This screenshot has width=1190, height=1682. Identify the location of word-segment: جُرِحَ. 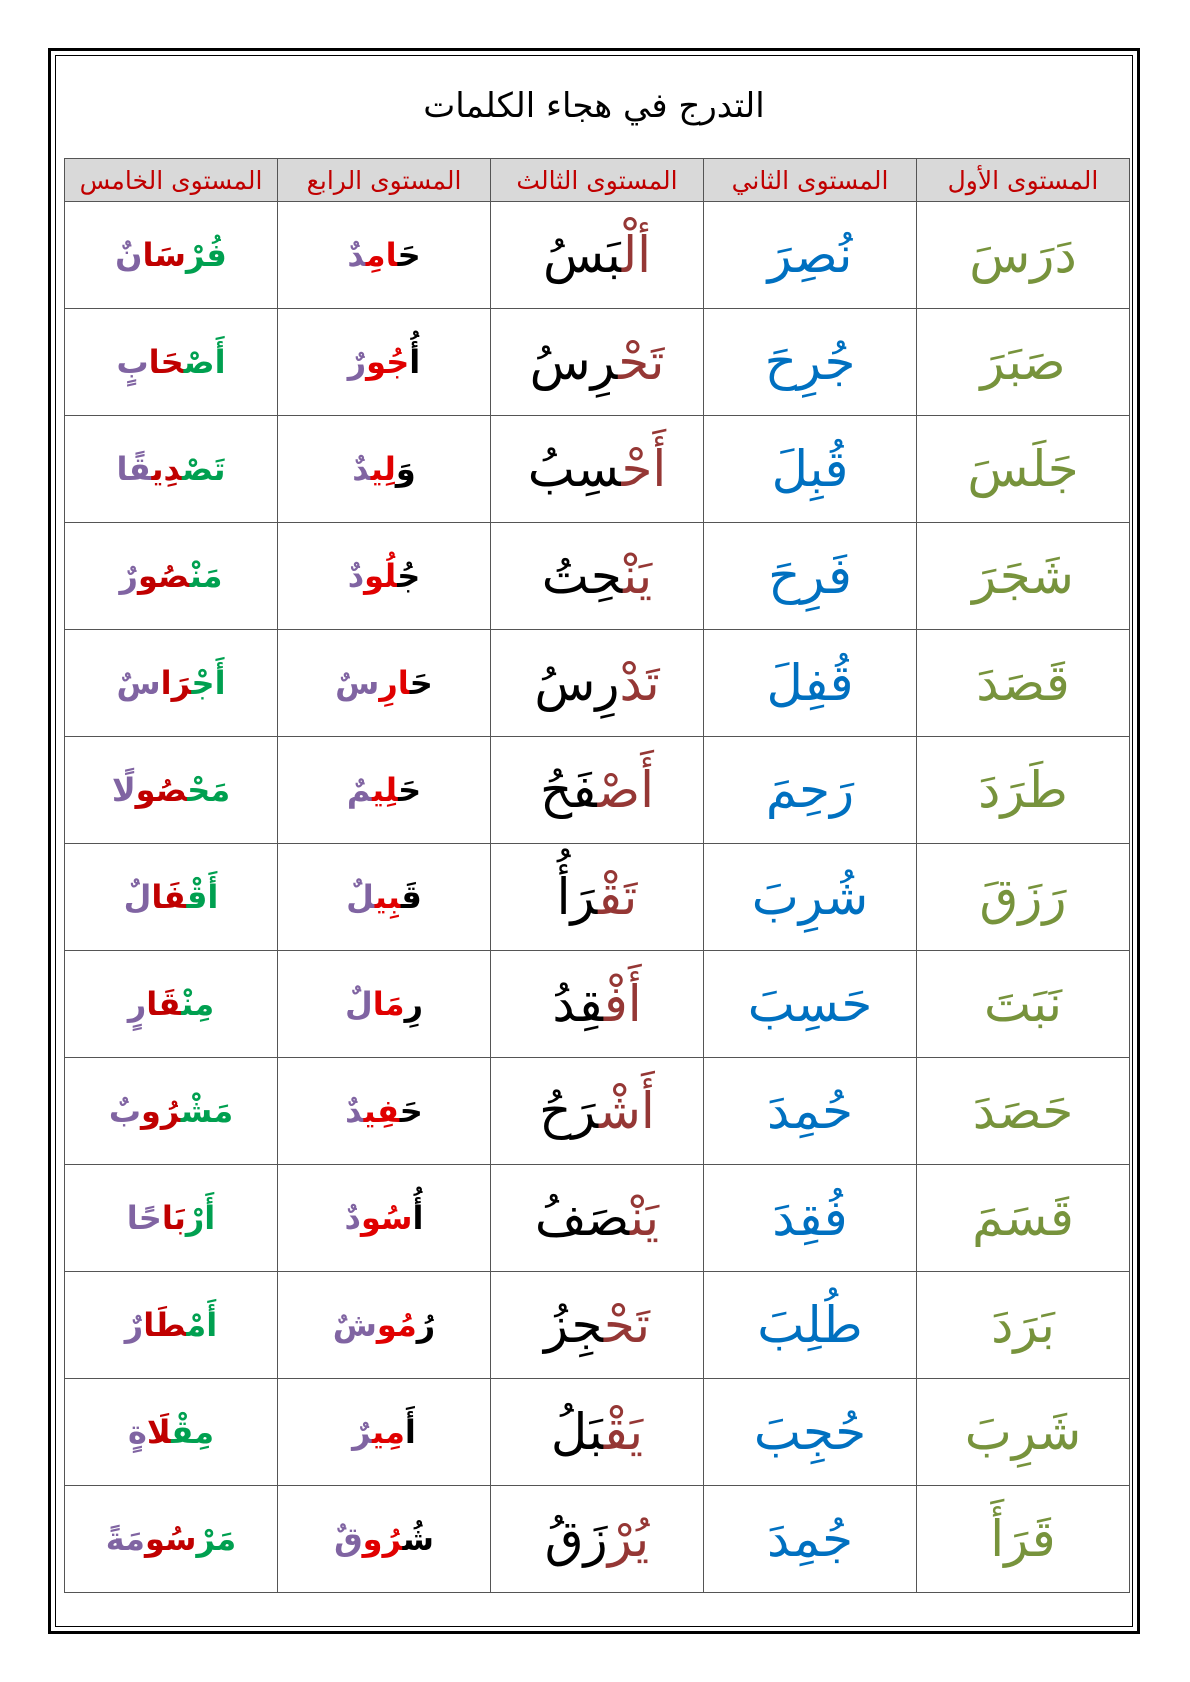
(810, 362).